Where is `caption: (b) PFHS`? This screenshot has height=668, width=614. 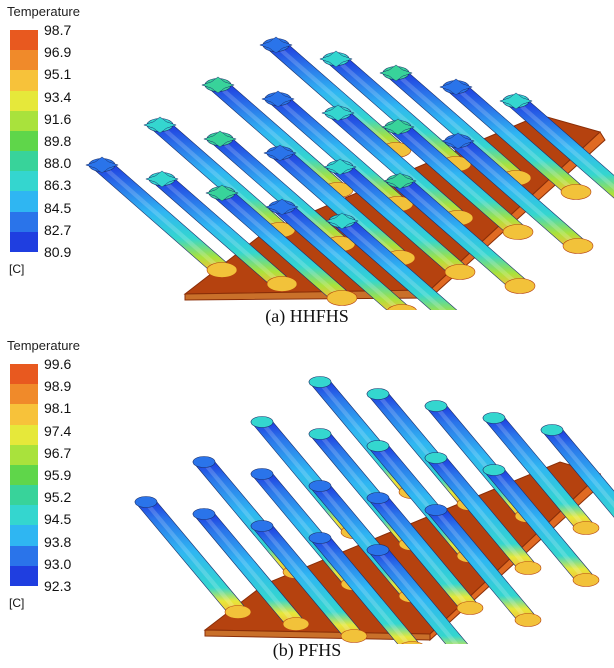 caption: (b) PFHS is located at coordinates (307, 650).